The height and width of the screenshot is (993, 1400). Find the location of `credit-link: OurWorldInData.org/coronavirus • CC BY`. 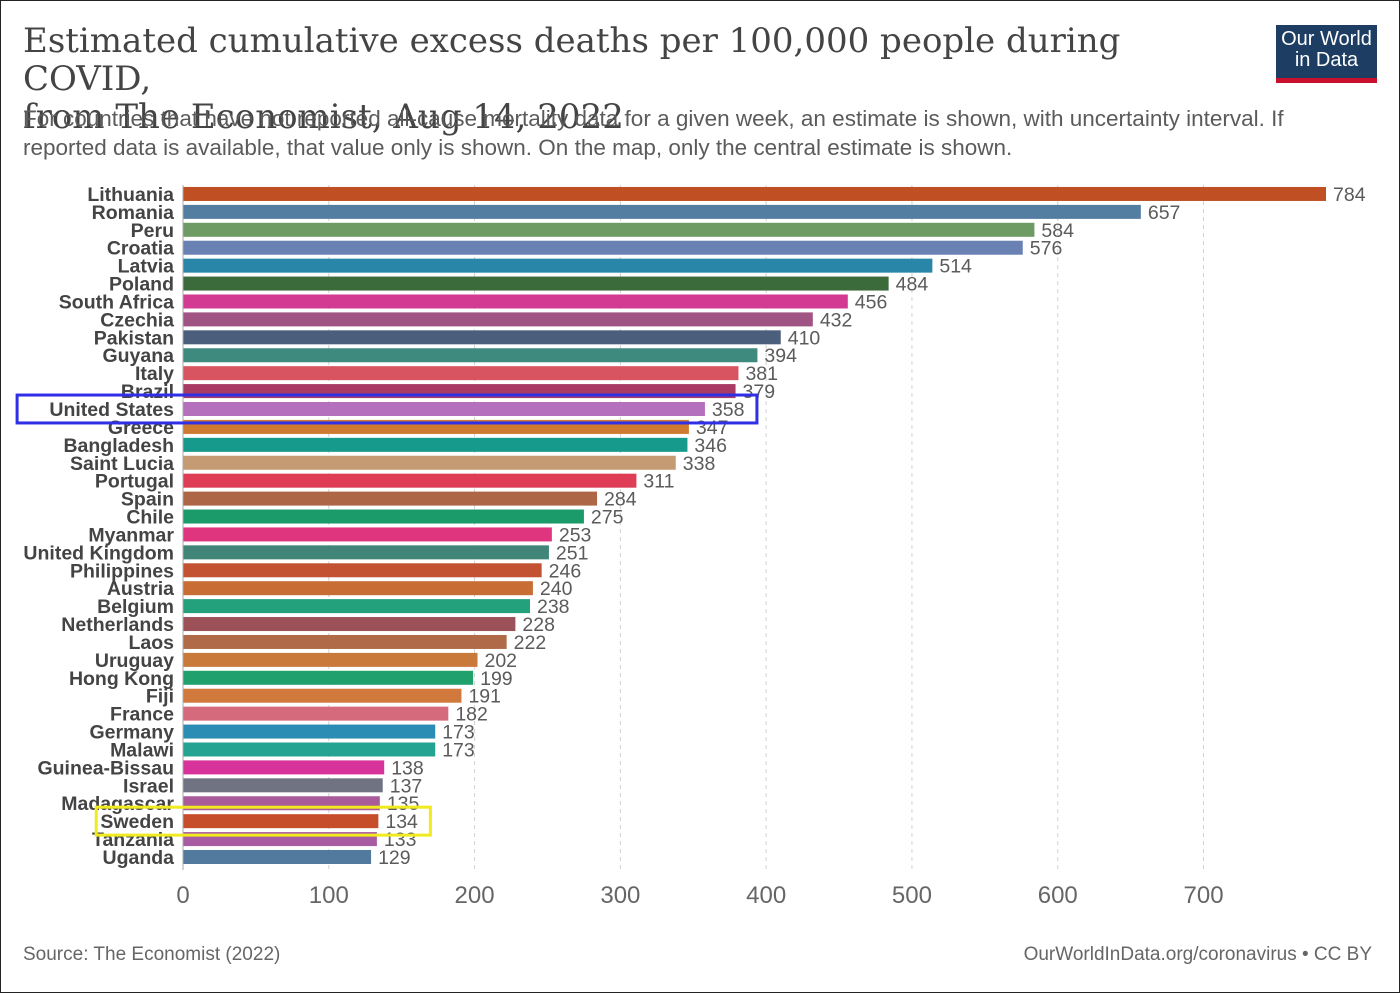

credit-link: OurWorldInData.org/coronavirus • CC BY is located at coordinates (1197, 954).